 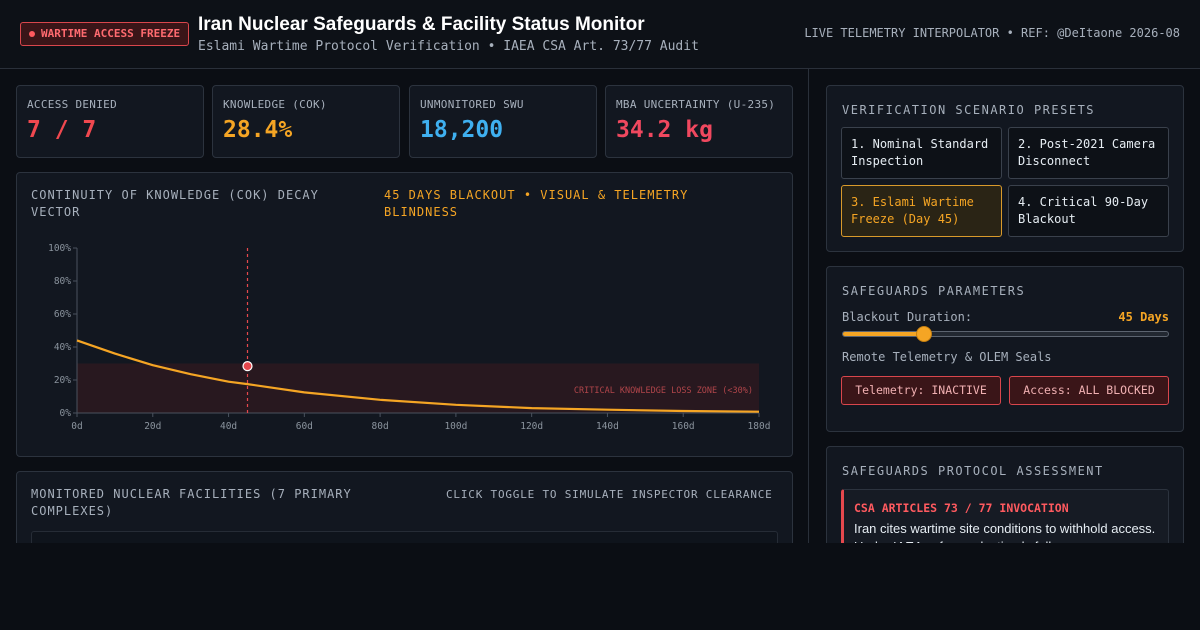 I want to click on metric-label: MBA UNCERTAINTY (U-235), so click(x=696, y=104).